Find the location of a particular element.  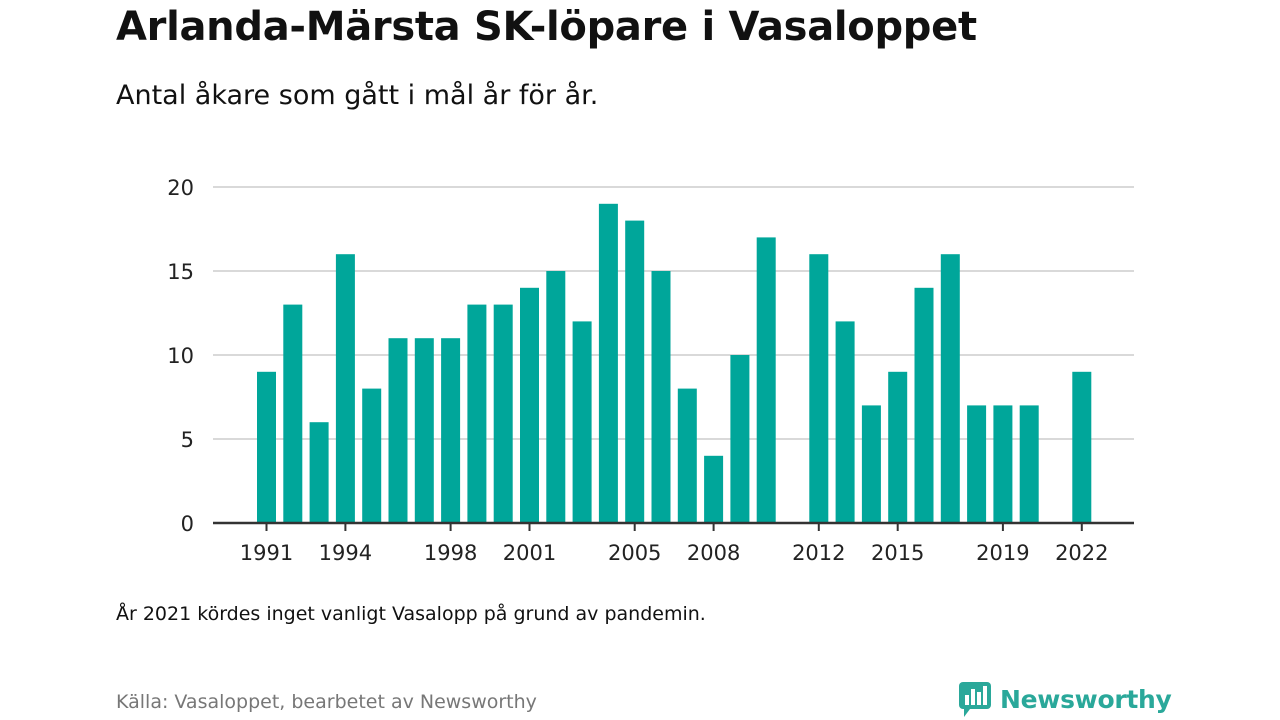

brand-name: Newsworthy is located at coordinates (1086, 699).